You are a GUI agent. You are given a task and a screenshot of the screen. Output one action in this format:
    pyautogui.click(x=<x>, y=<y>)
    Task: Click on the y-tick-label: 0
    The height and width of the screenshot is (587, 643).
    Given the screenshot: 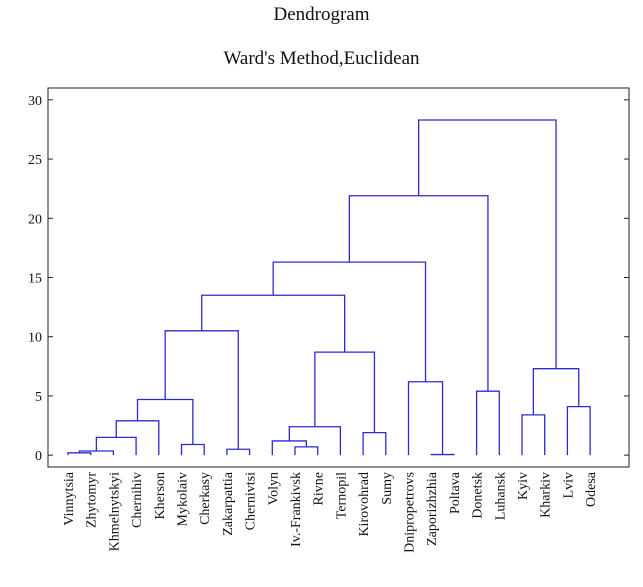 What is the action you would take?
    pyautogui.click(x=38, y=456)
    